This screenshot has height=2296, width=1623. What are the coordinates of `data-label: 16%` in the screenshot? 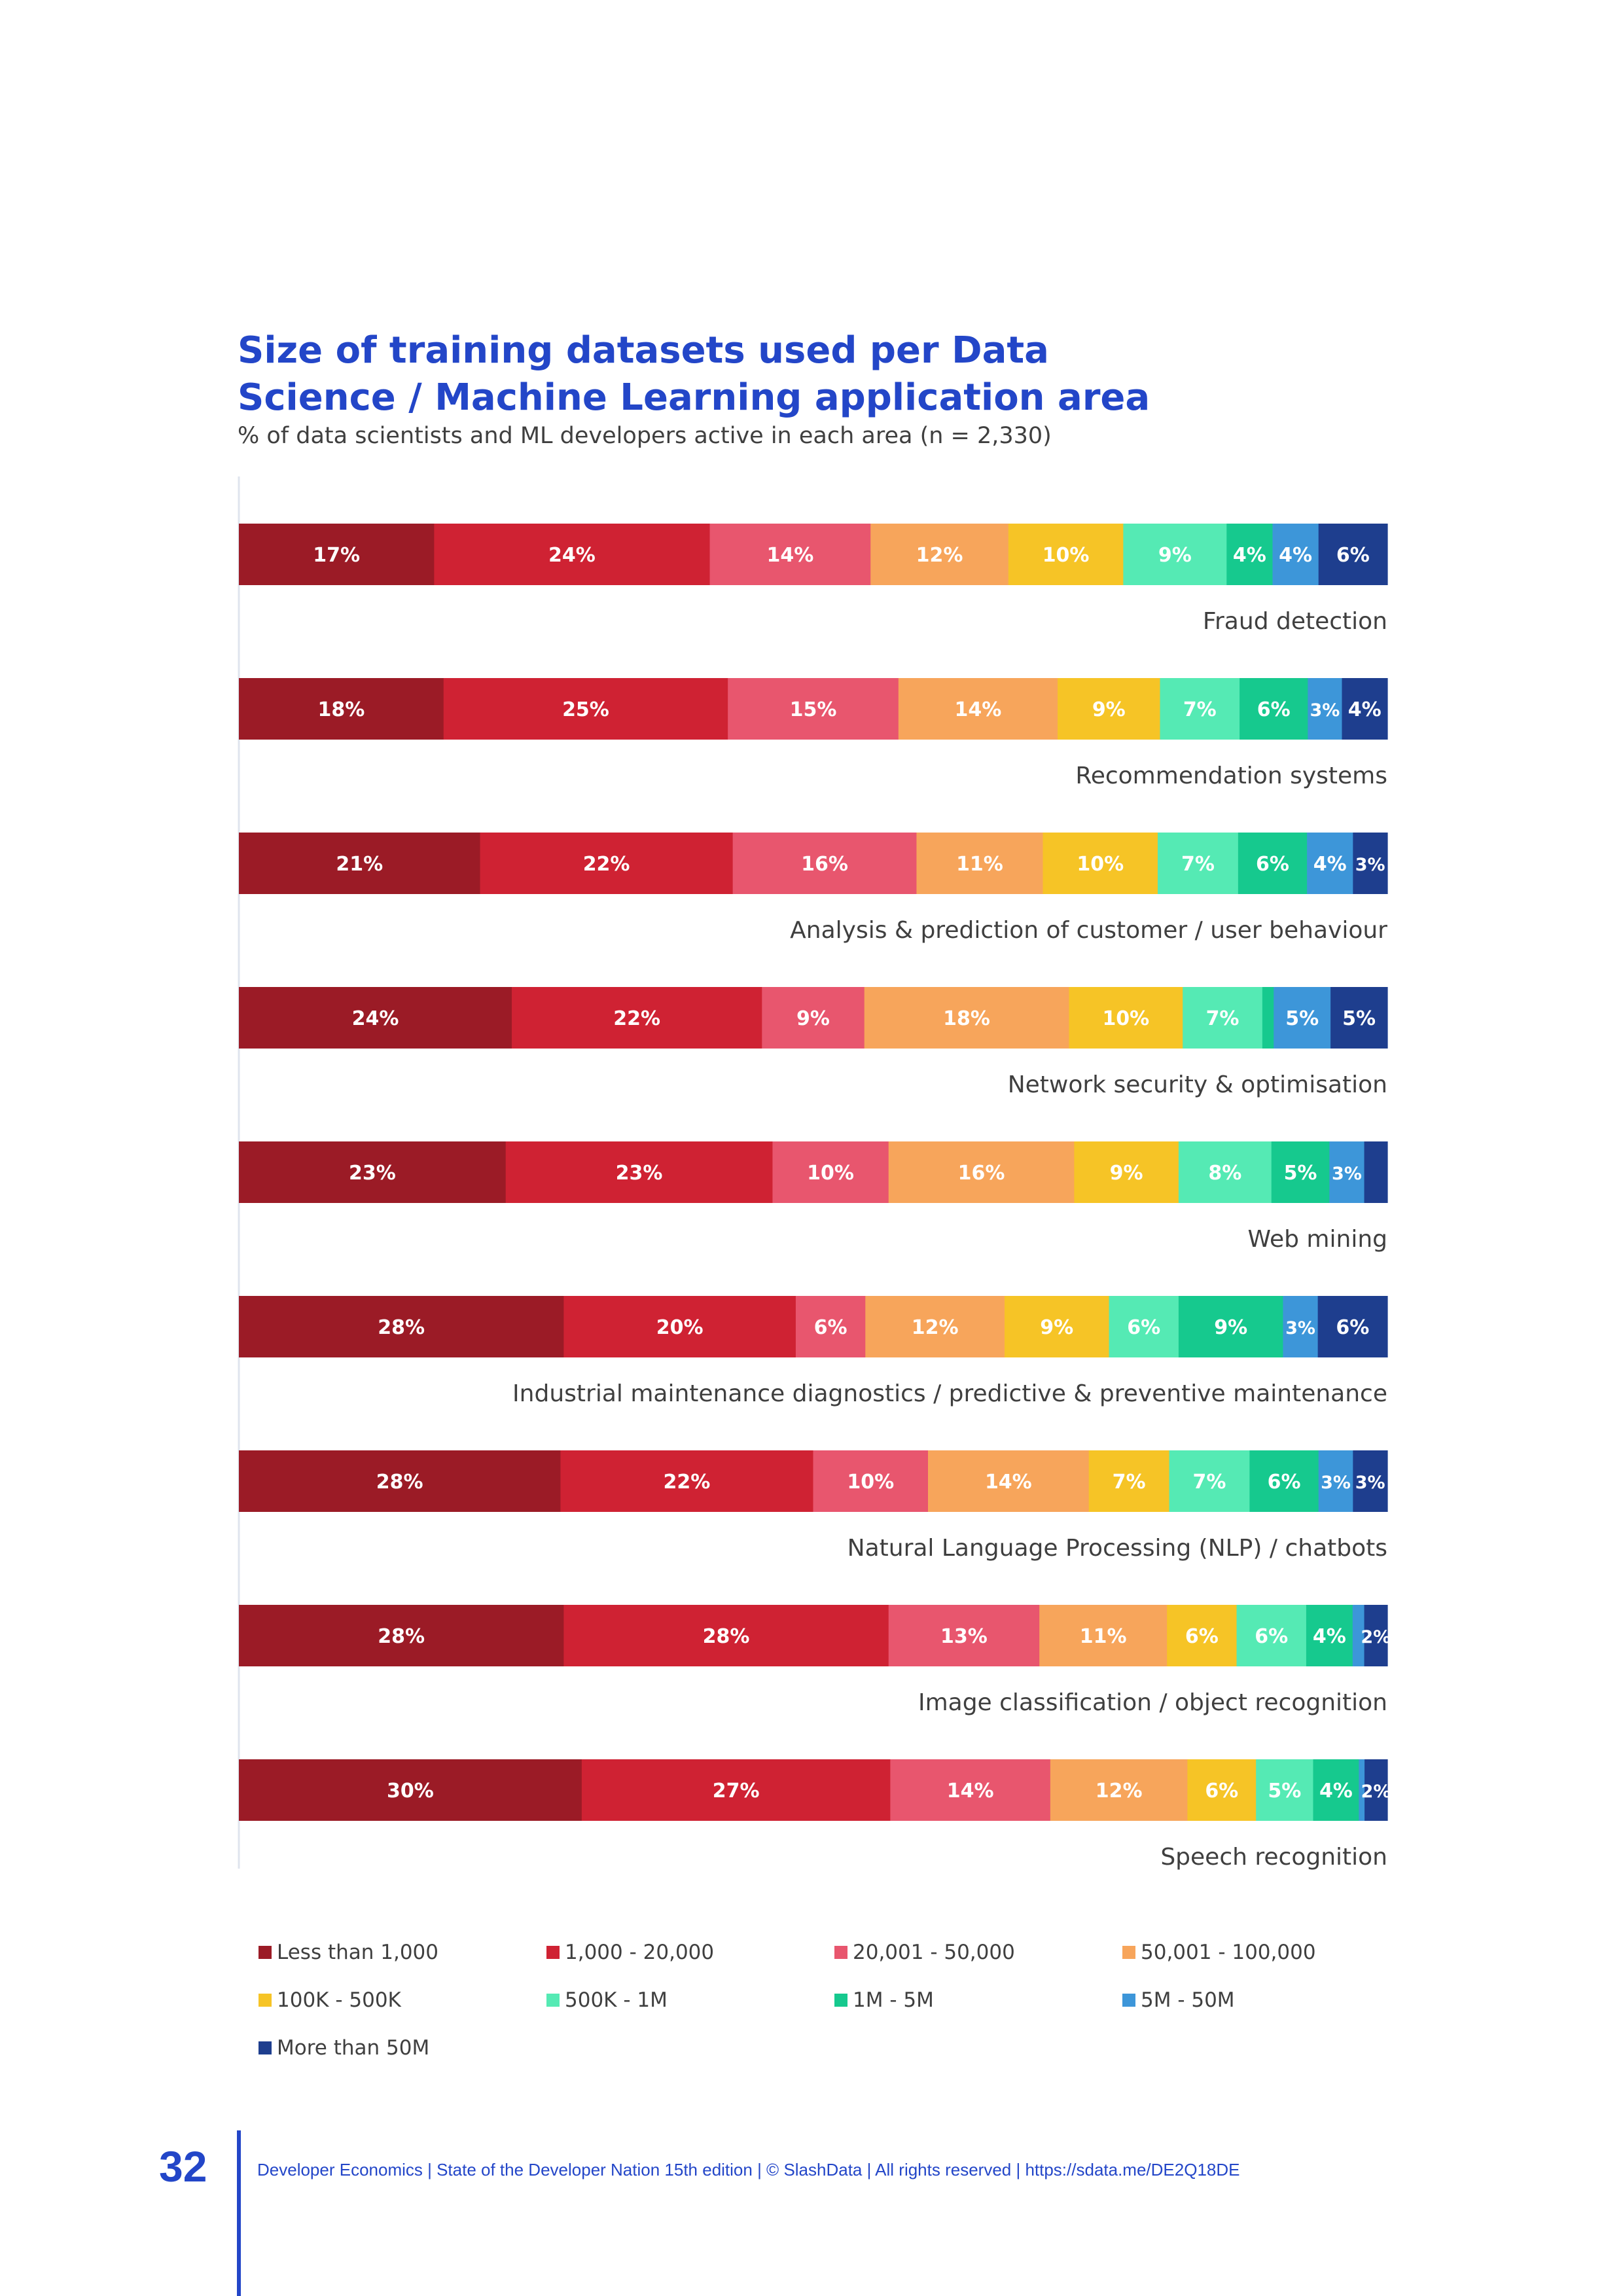 It's located at (825, 864).